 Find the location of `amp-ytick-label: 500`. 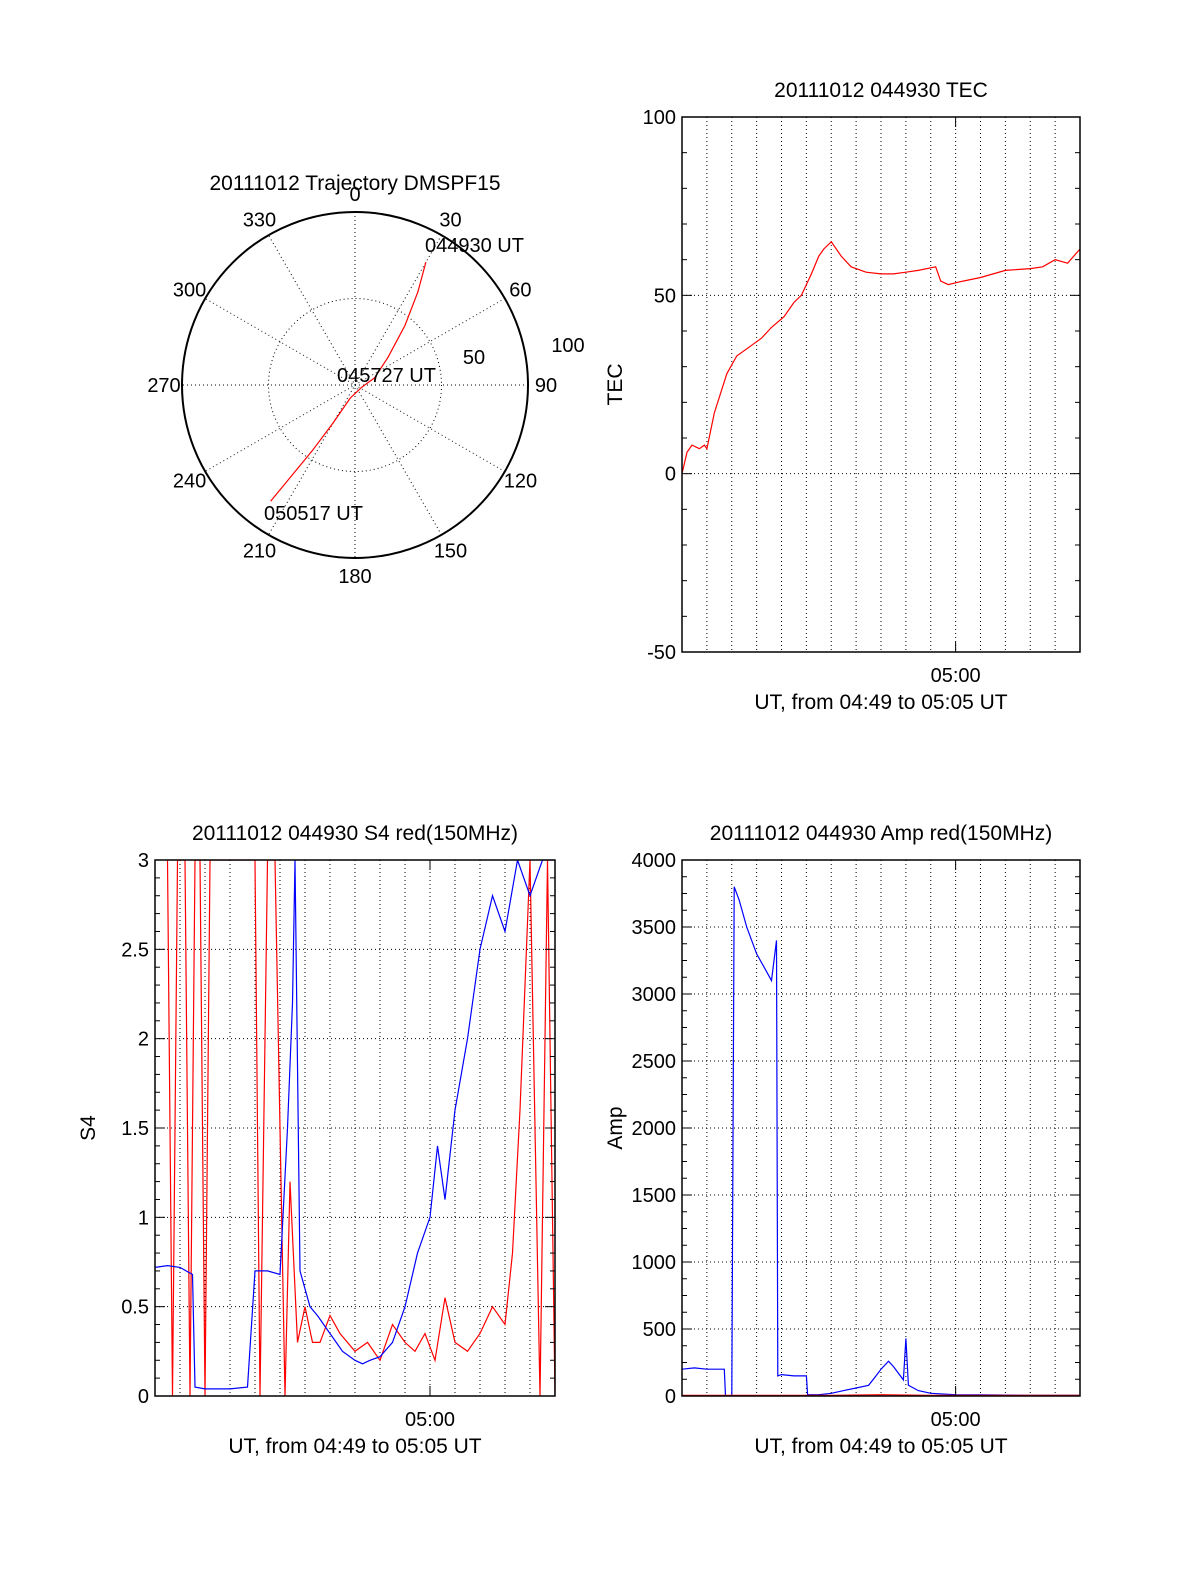

amp-ytick-label: 500 is located at coordinates (659, 1330).